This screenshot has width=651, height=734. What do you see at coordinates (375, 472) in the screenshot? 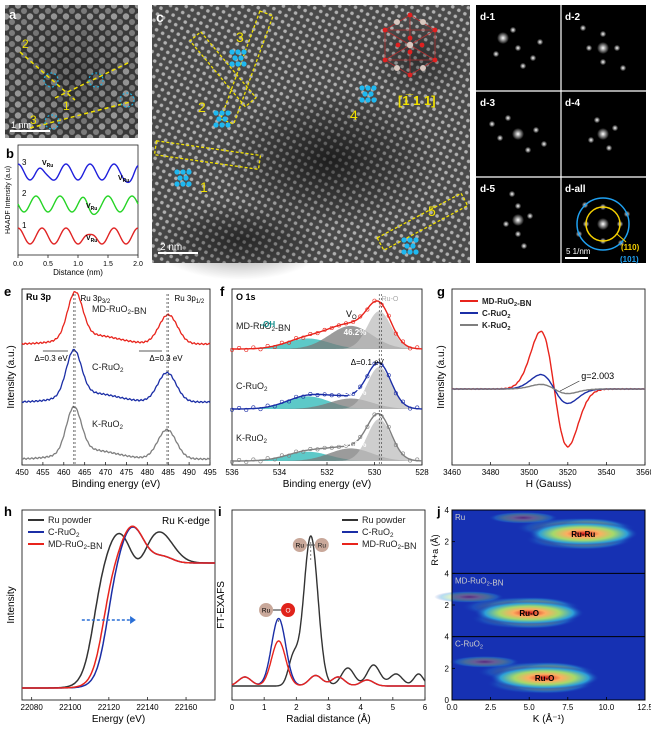
I see `x-tick-label: 530` at bounding box center [375, 472].